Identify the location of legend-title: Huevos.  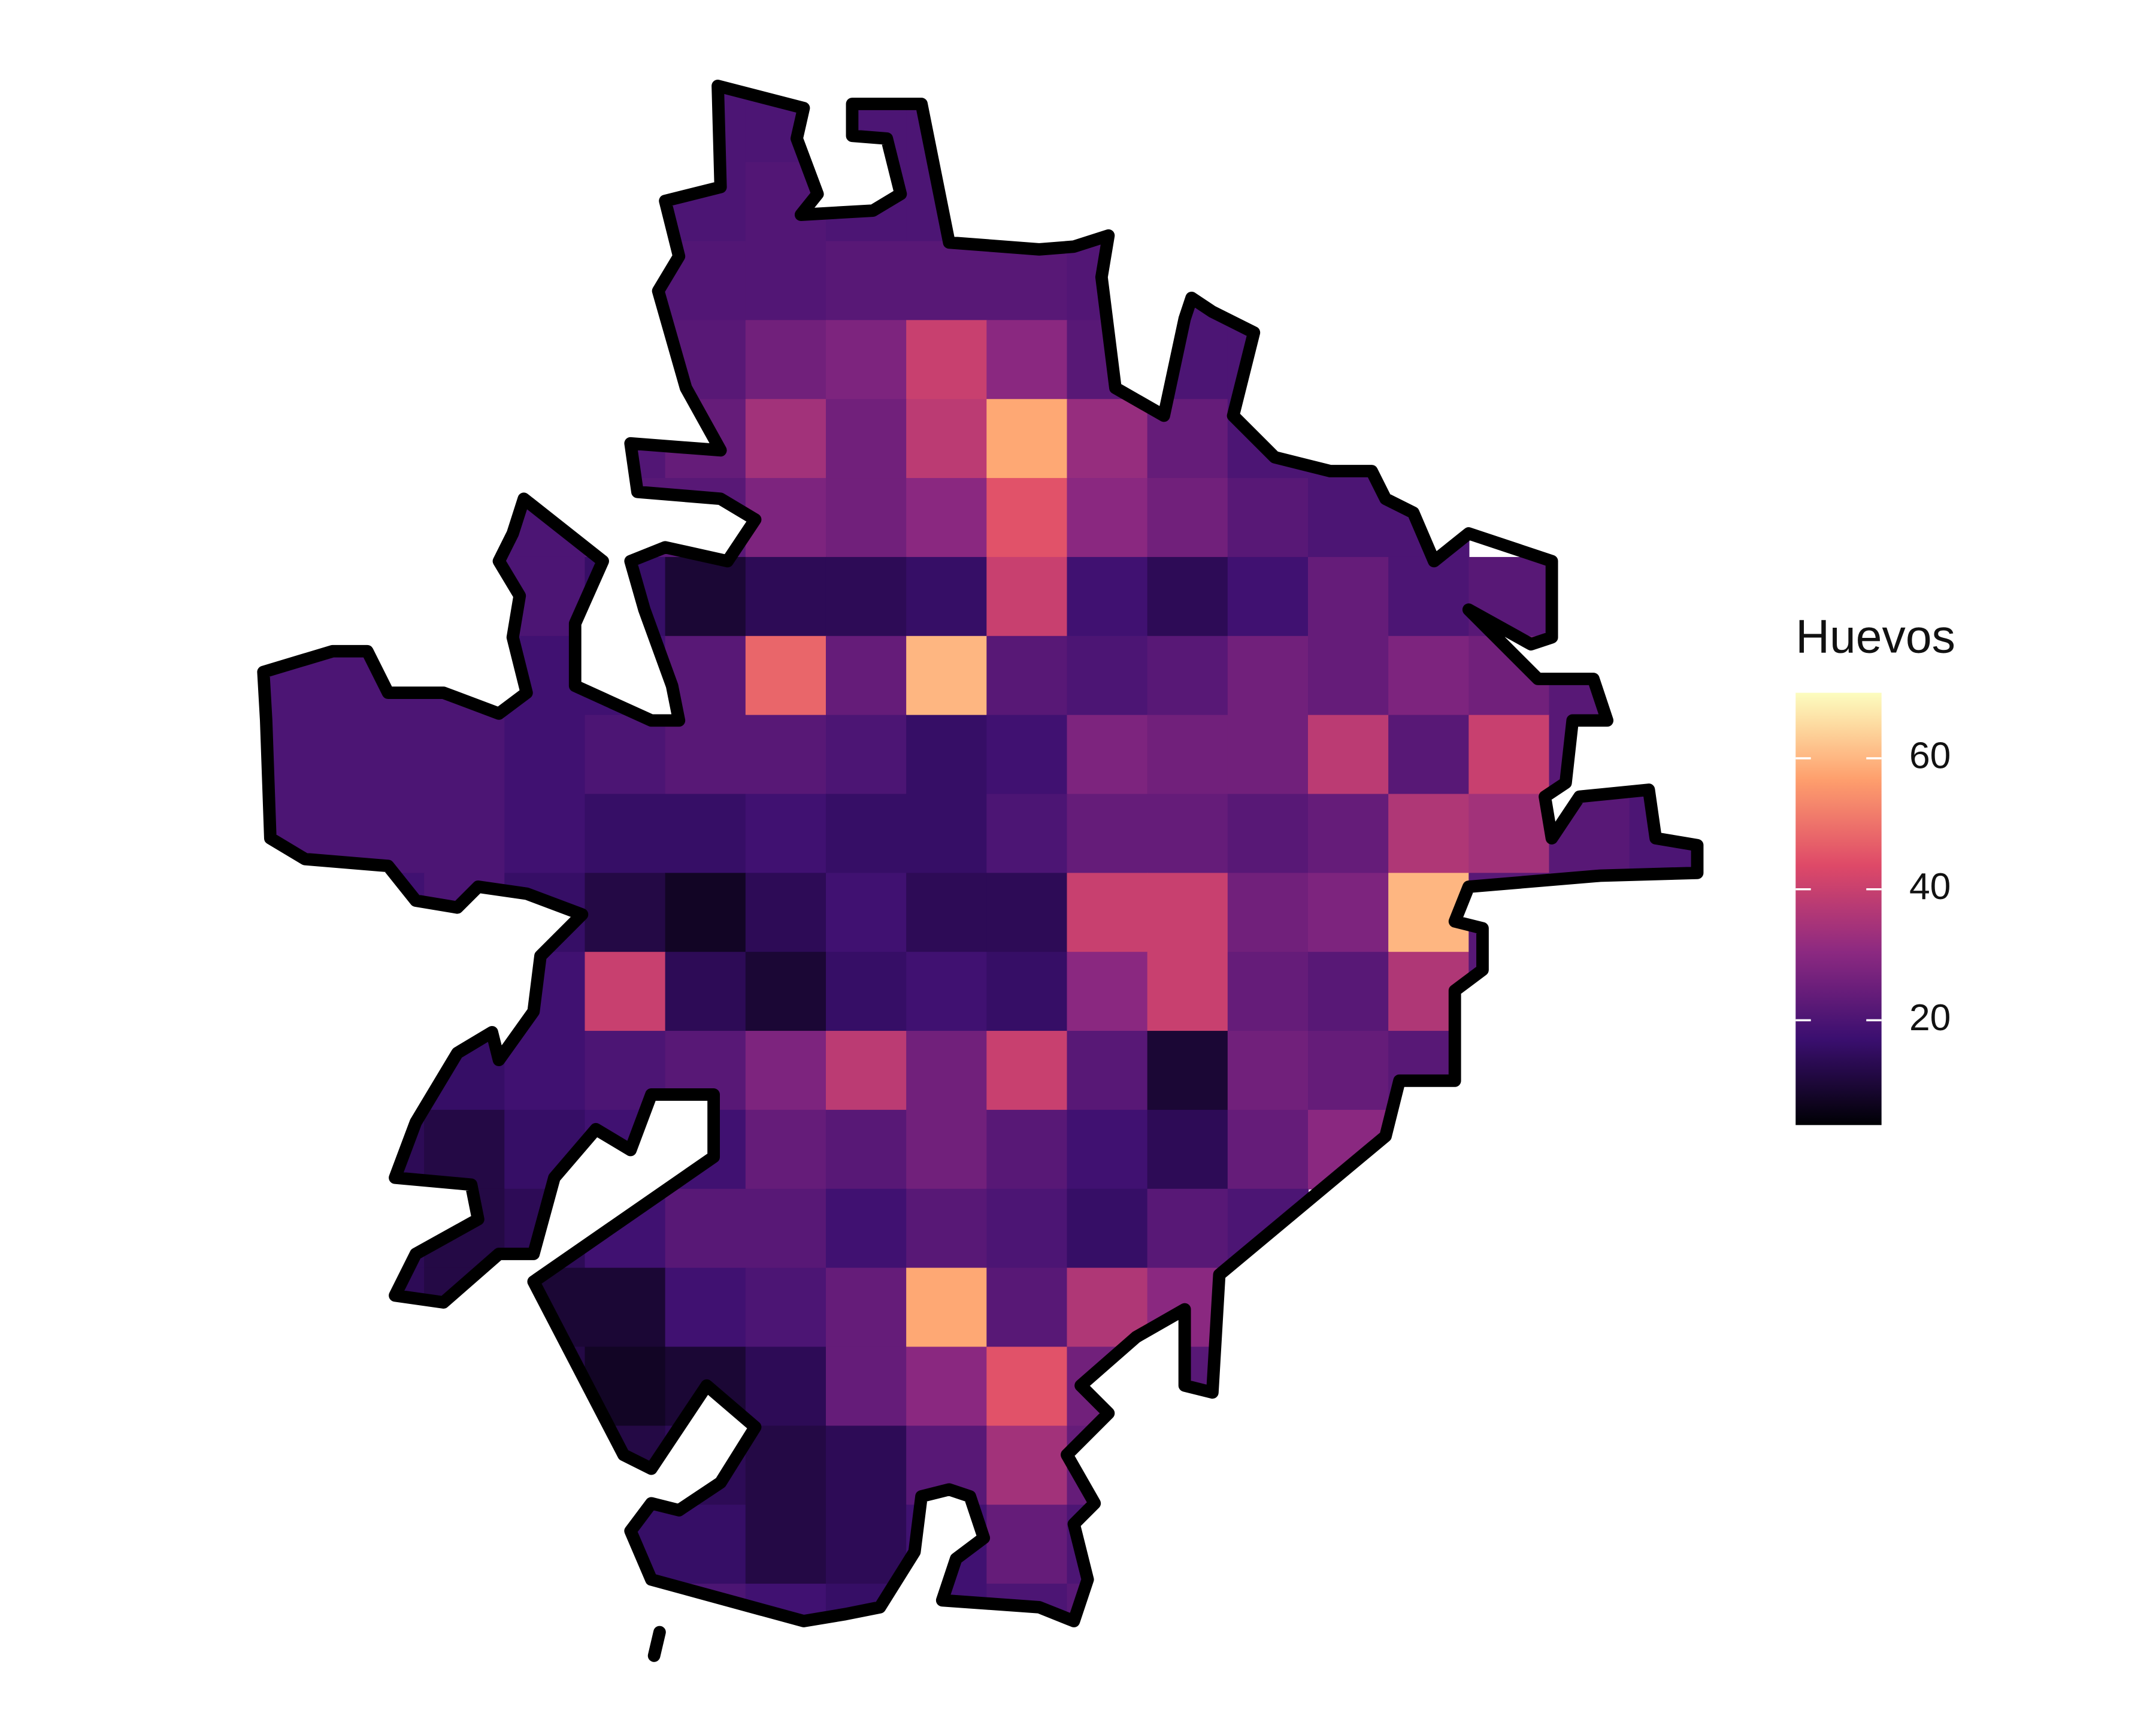
(1875, 636).